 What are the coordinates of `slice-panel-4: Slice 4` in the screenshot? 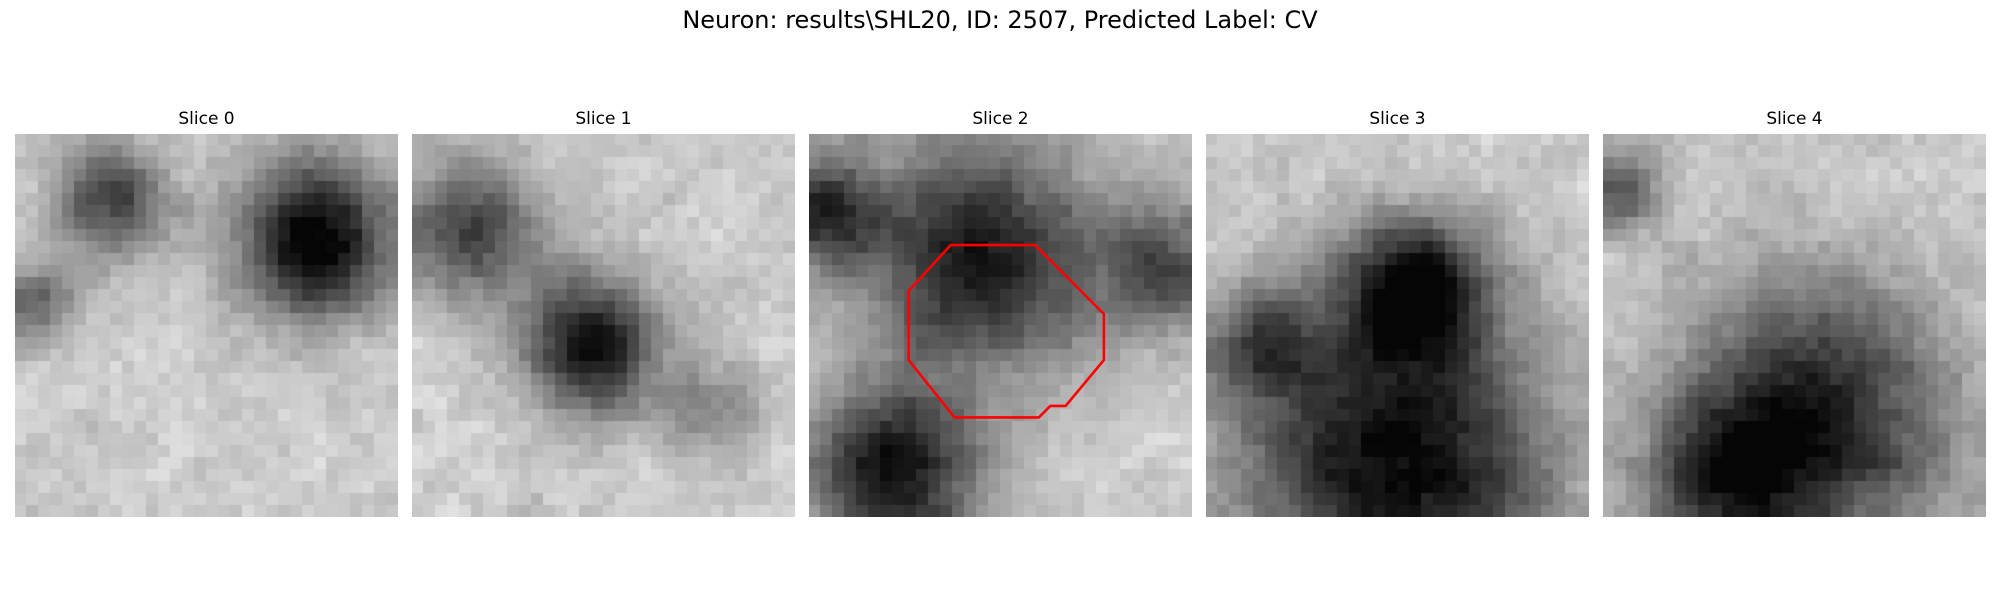 It's located at (1794, 312).